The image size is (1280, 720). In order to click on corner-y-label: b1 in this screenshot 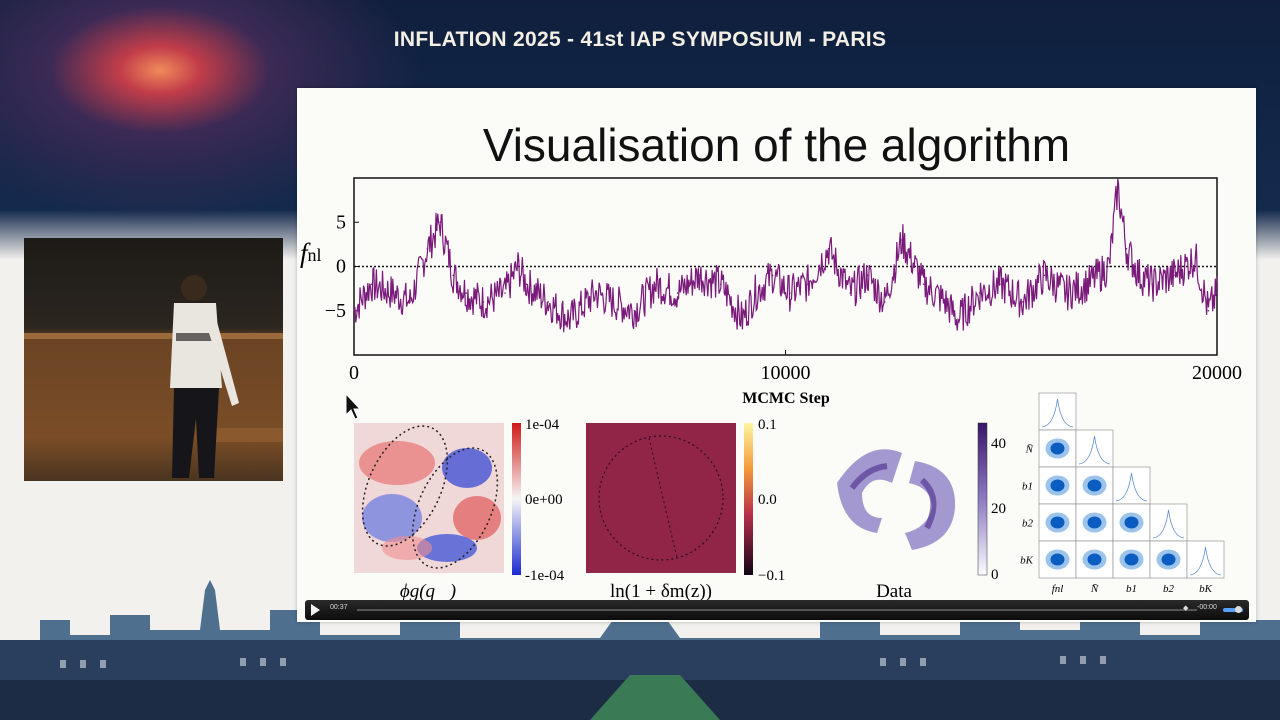, I will do `click(1027, 487)`.